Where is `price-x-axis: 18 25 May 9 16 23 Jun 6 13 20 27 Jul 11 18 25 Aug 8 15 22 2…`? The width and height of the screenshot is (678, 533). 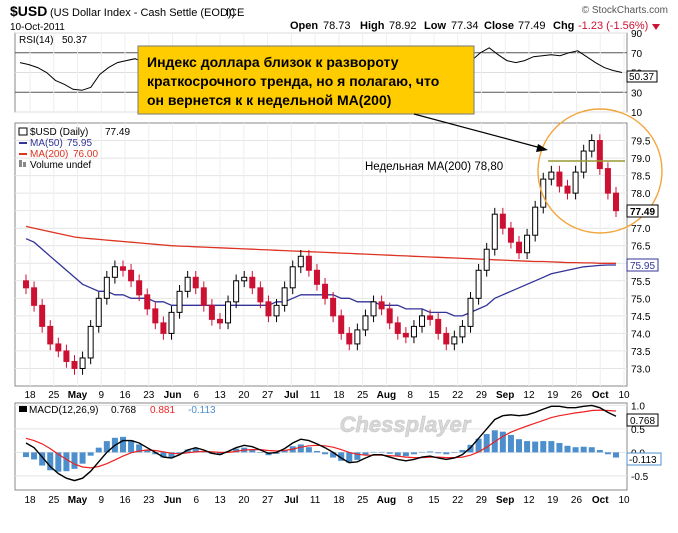
price-x-axis: 18 25 May 9 16 23 Jun 6 13 20 27 Jul 11 18 25 Aug 8 15 22 2… is located at coordinates (327, 395).